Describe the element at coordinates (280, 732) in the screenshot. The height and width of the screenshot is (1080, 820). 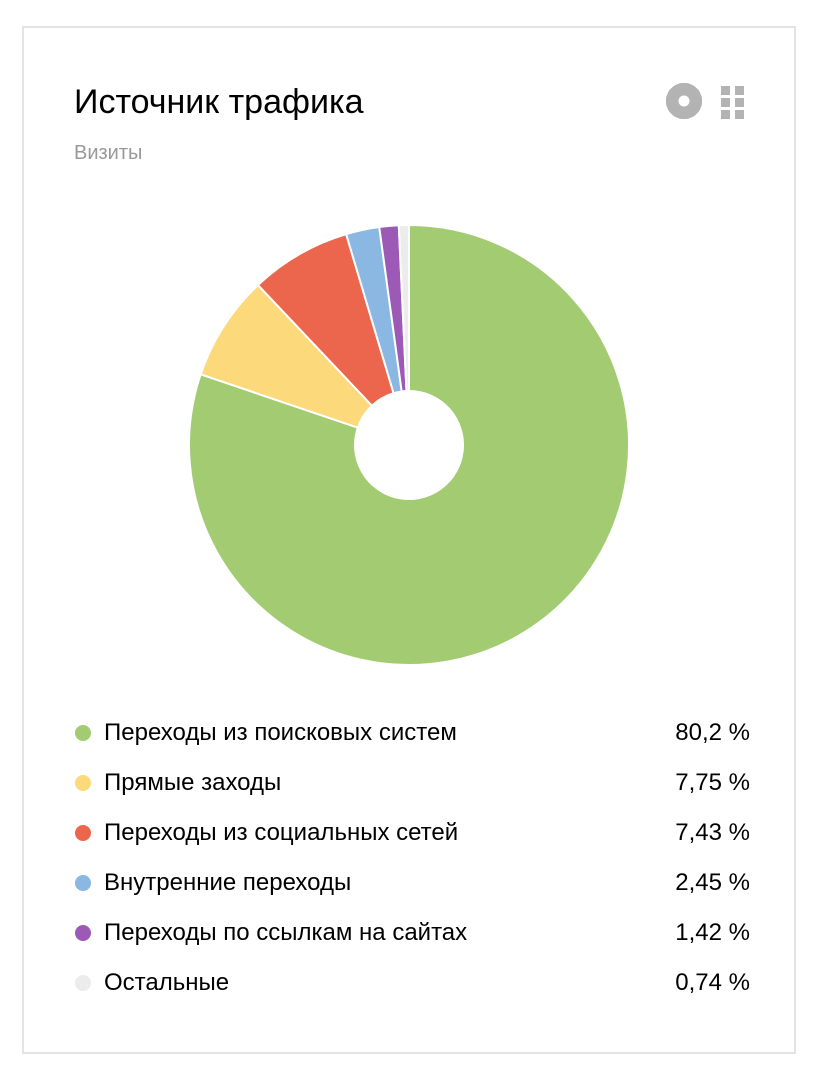
I see `legend-label: Переходы из поисковых систем` at that location.